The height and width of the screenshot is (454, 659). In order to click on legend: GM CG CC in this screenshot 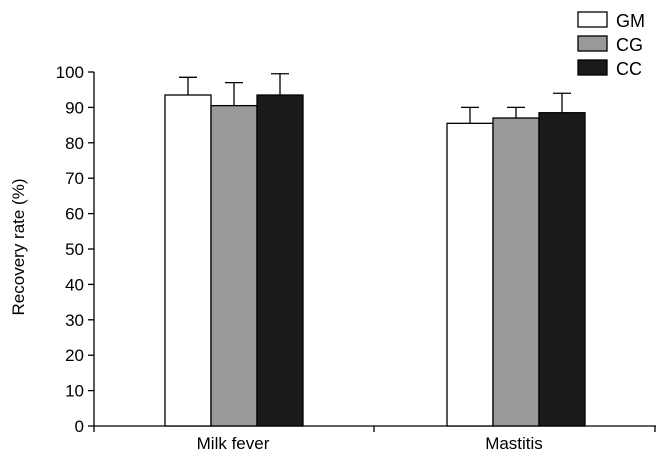, I will do `click(611, 45)`.